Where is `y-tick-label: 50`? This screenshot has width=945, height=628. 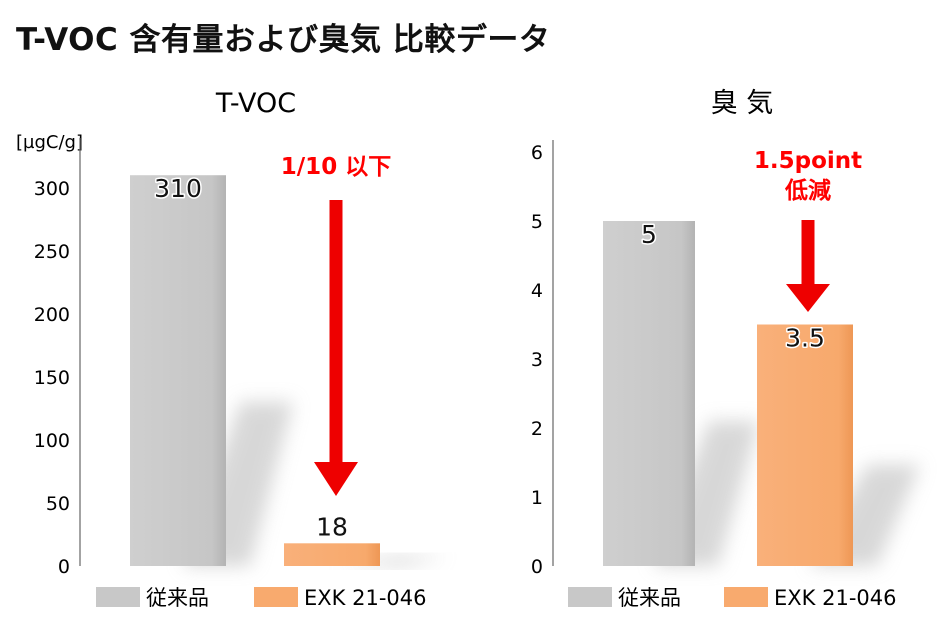
y-tick-label: 50 is located at coordinates (58, 504).